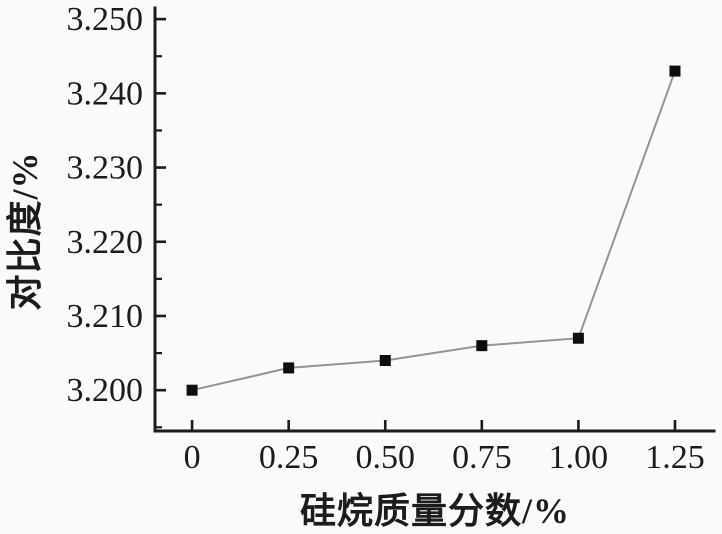 The height and width of the screenshot is (534, 722). What do you see at coordinates (289, 457) in the screenshot?
I see `x-tick-label: 0.25` at bounding box center [289, 457].